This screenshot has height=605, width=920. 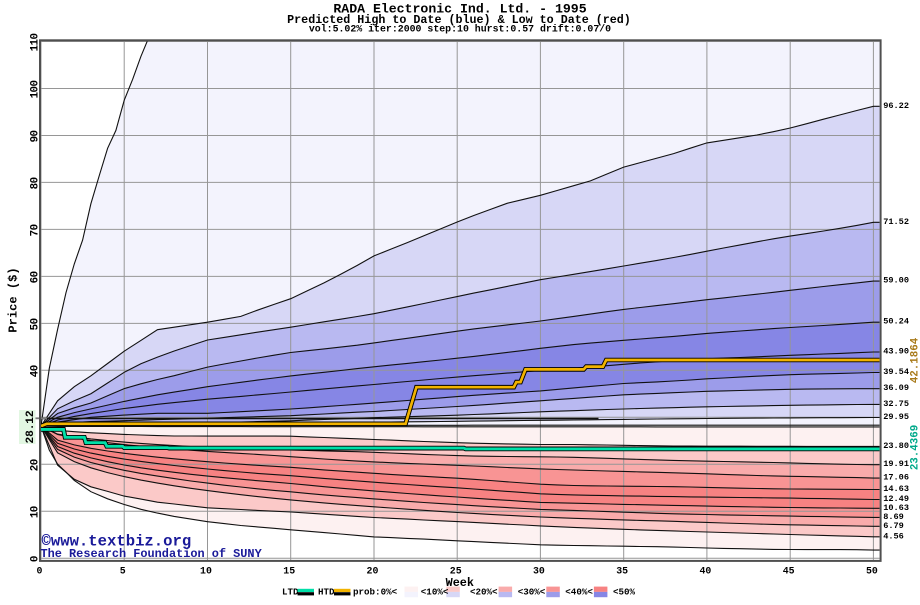 I want to click on svg-text: 110, so click(x=36, y=43).